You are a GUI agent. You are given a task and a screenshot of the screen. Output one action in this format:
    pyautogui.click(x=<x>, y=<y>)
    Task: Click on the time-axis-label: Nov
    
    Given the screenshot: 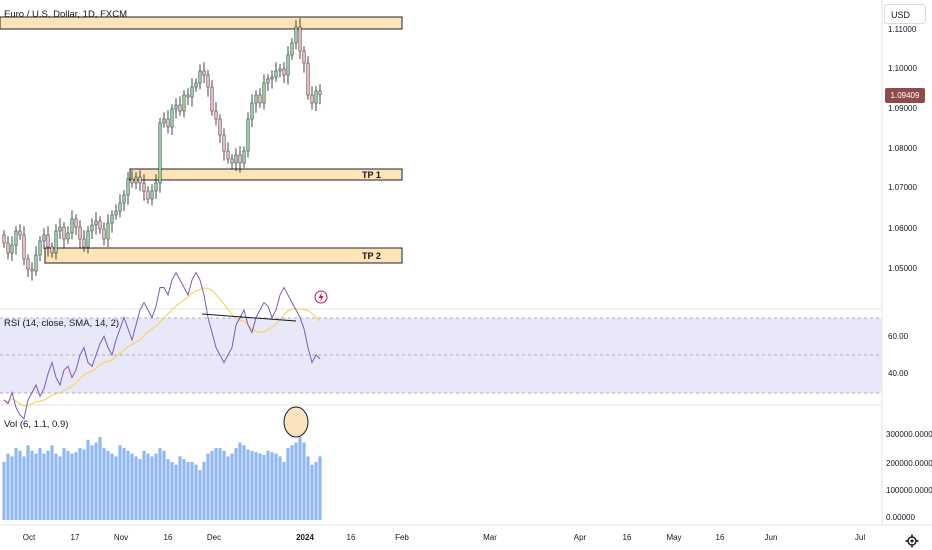 What is the action you would take?
    pyautogui.click(x=121, y=537)
    